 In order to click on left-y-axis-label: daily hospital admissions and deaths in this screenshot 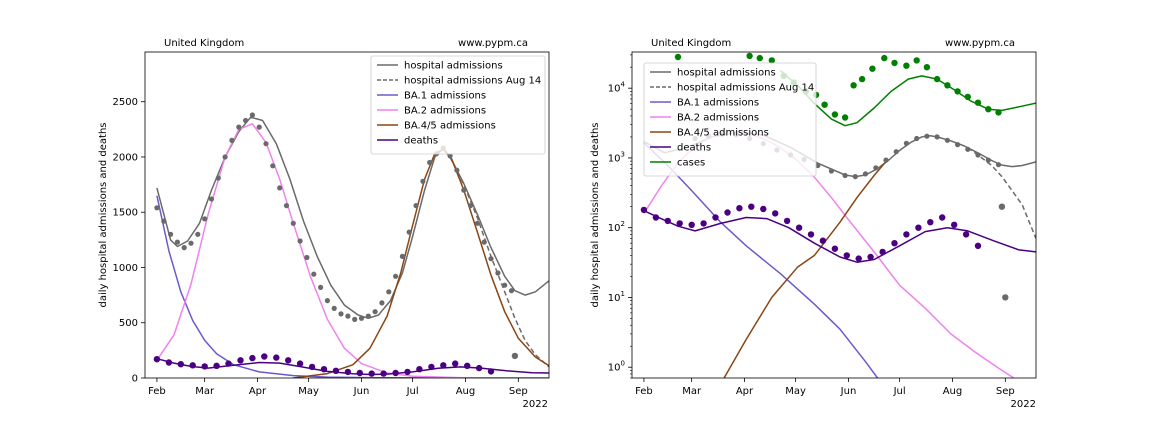, I will do `click(103, 214)`.